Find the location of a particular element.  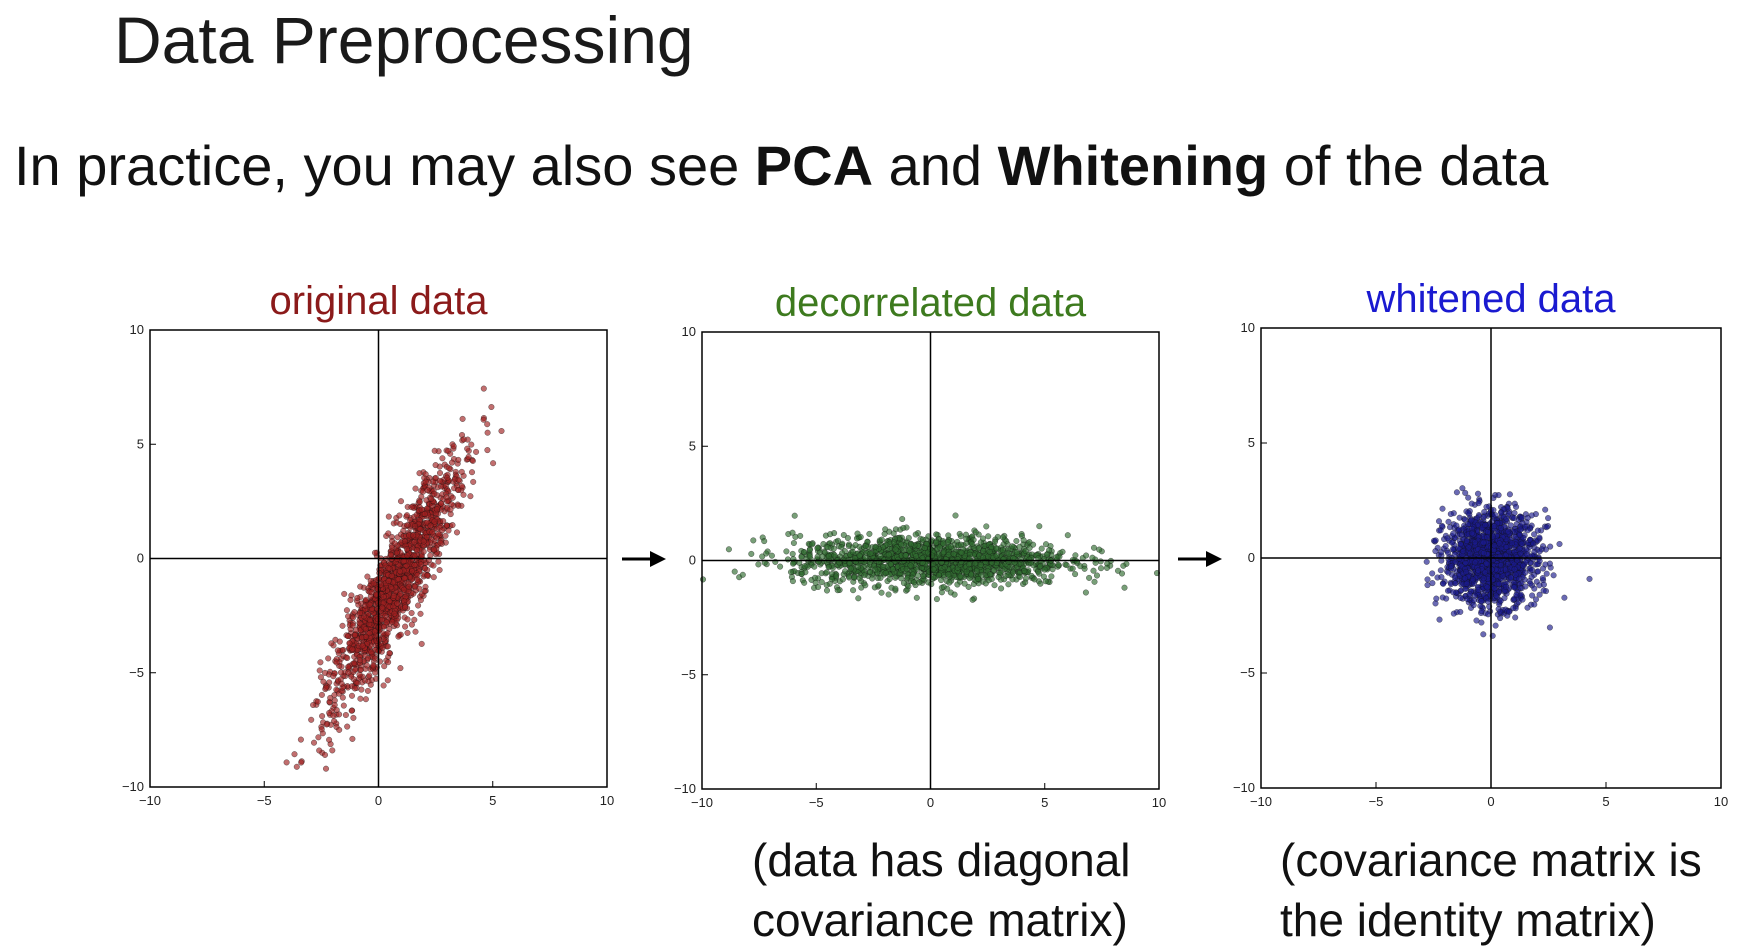

y-tick-label: 10 is located at coordinates (137, 329).